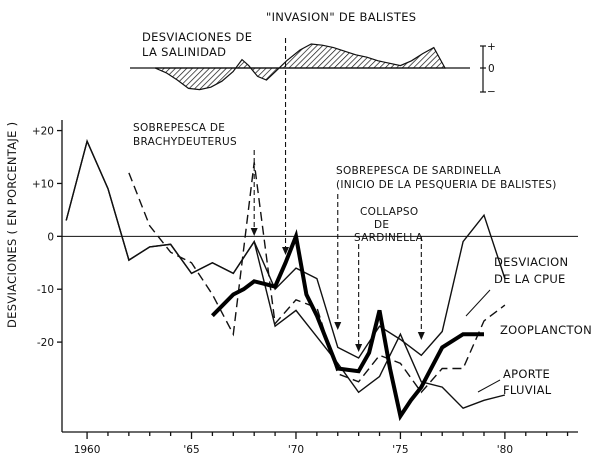  I want to click on salinity-scale-minus: −, so click(491, 92).